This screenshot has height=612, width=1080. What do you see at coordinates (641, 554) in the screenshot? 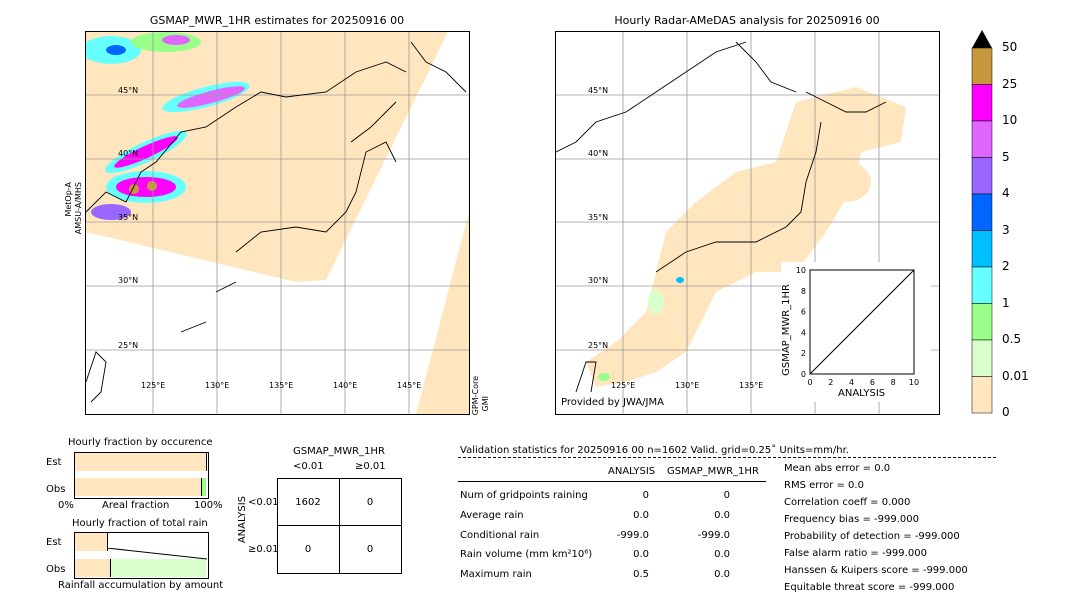
I see `stat-analysis-3: 0.0` at bounding box center [641, 554].